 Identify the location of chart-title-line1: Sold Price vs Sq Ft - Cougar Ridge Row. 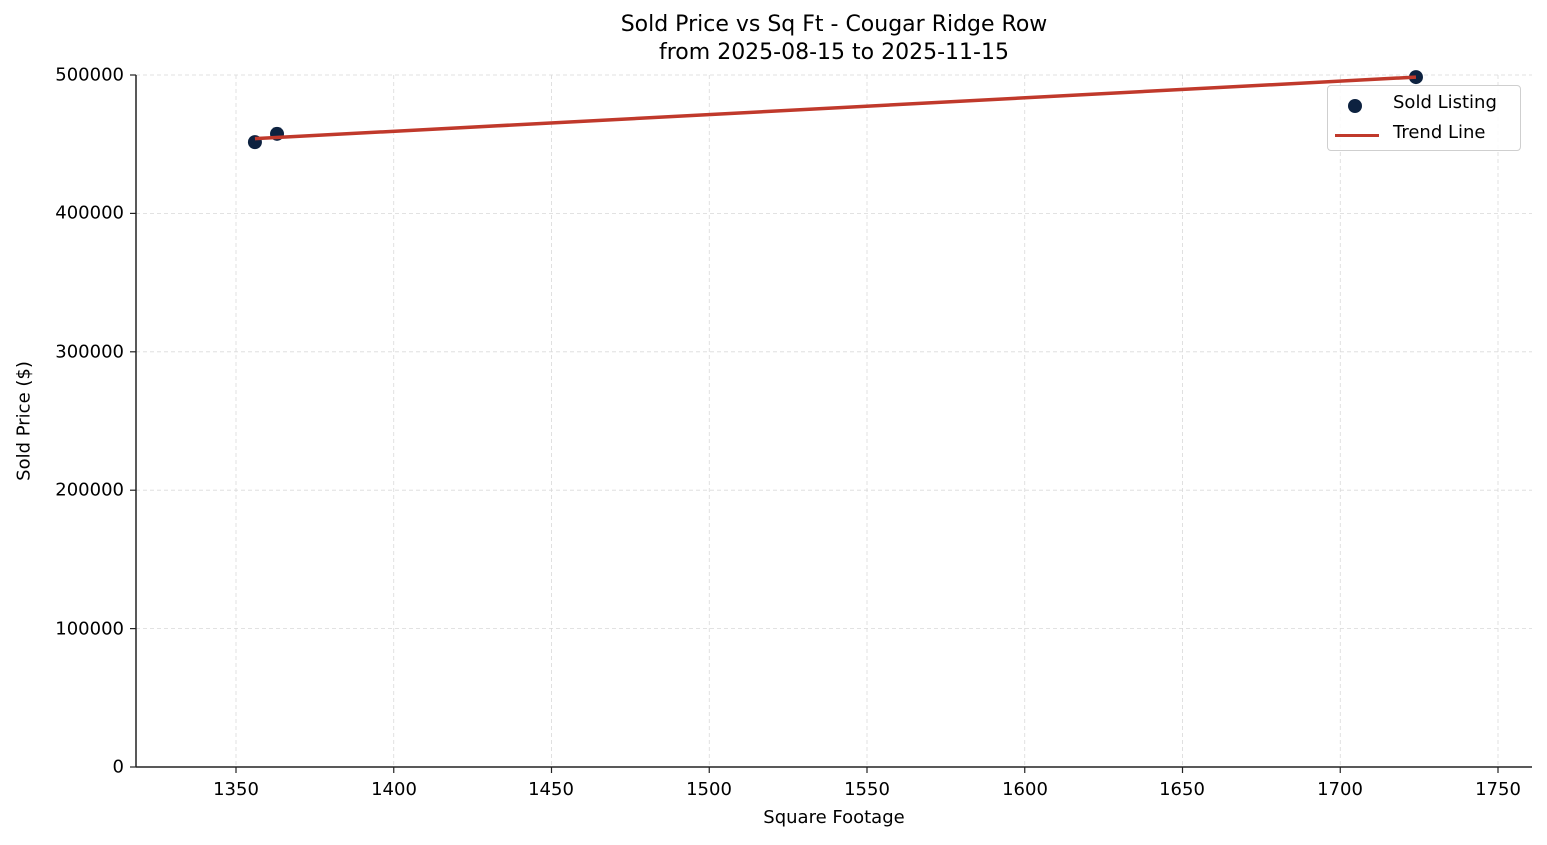
(834, 24).